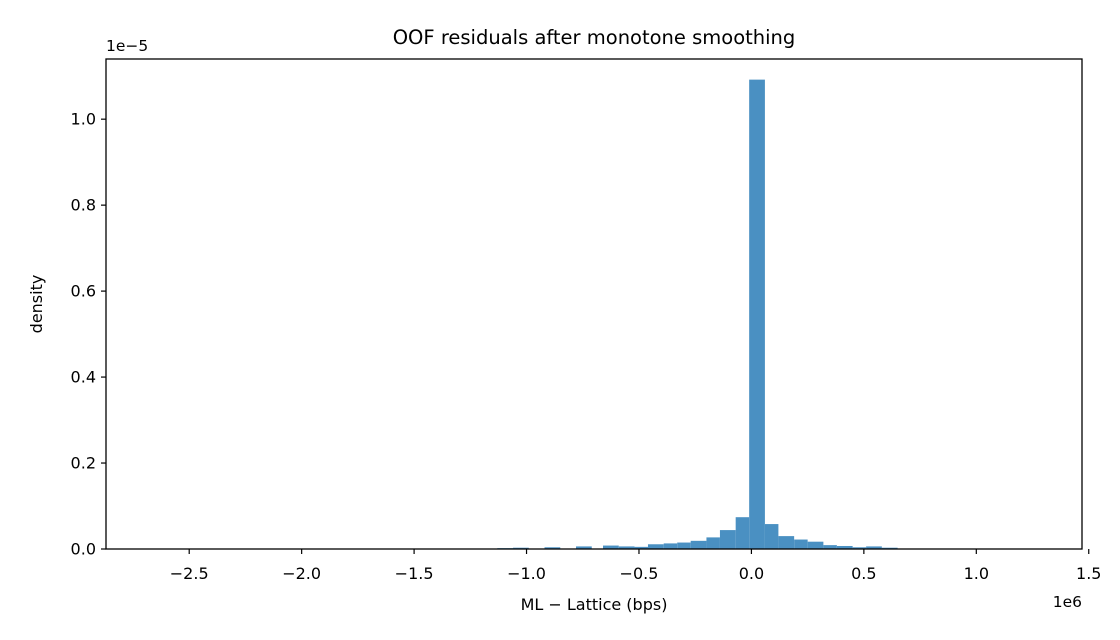 Image resolution: width=1120 pixels, height=640 pixels. What do you see at coordinates (863, 573) in the screenshot?
I see `x-tick-label: 0.5` at bounding box center [863, 573].